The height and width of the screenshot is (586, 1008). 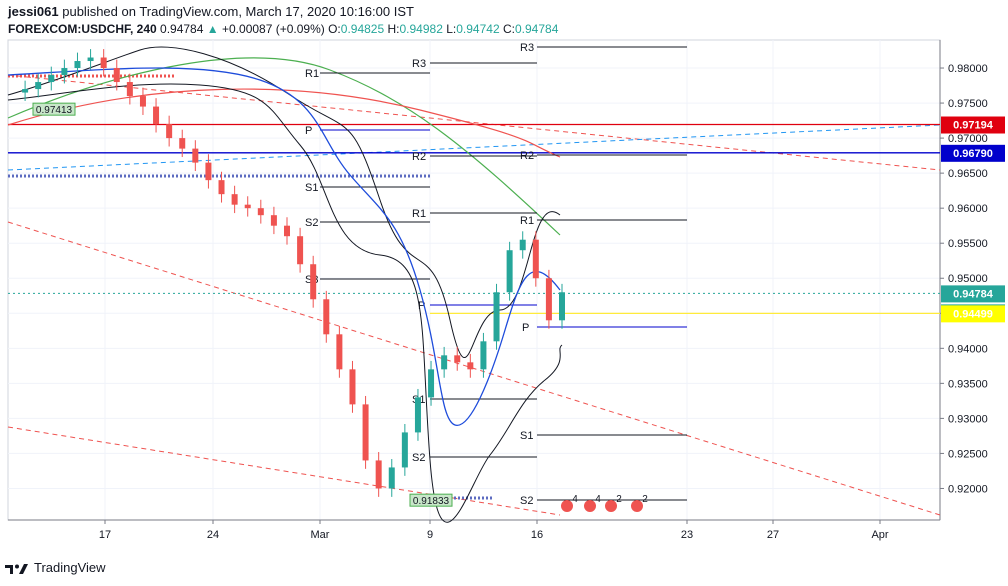 I want to click on price-tag-label: 0.97194, so click(x=973, y=126).